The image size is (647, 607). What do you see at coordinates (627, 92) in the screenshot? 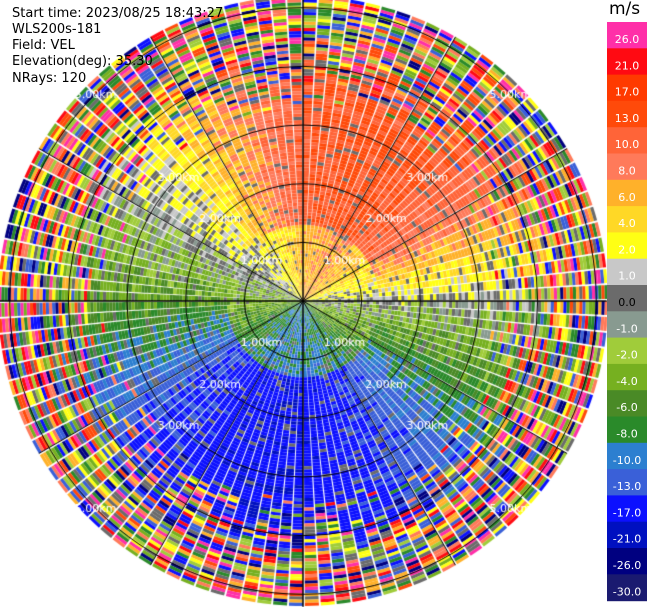
I see `colorbar-tick-label: 17.0` at bounding box center [627, 92].